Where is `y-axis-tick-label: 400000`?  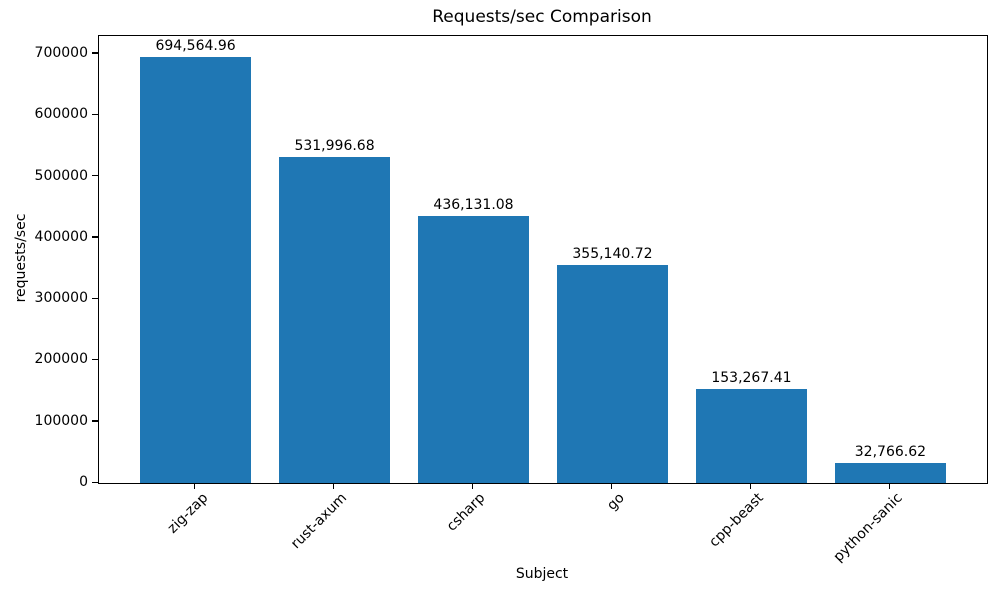
y-axis-tick-label: 400000 is located at coordinates (61, 236).